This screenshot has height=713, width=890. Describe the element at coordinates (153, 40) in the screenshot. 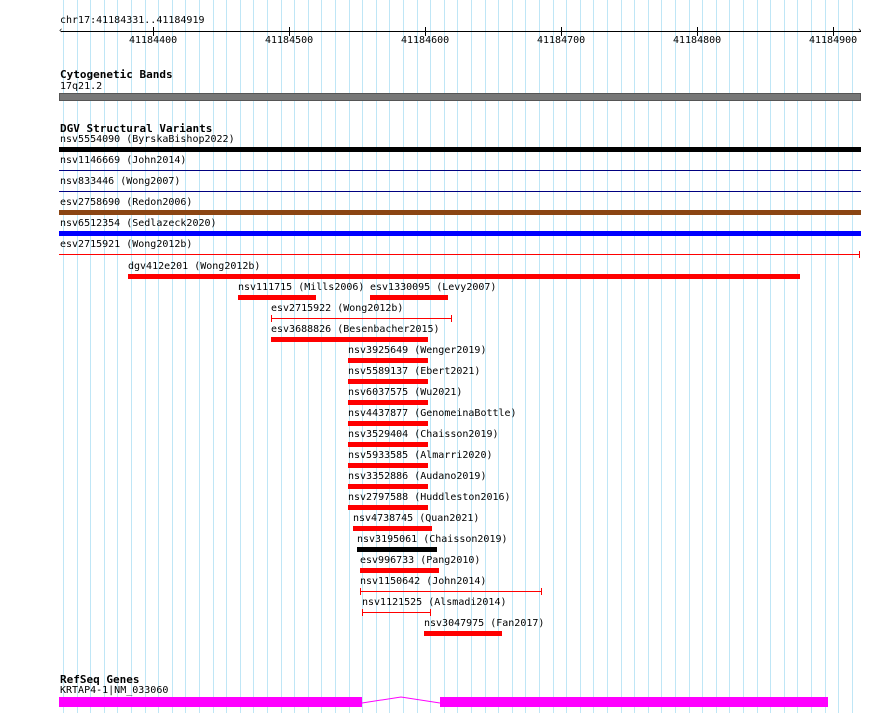

I see `ruler-tick-label: 41184400` at that location.